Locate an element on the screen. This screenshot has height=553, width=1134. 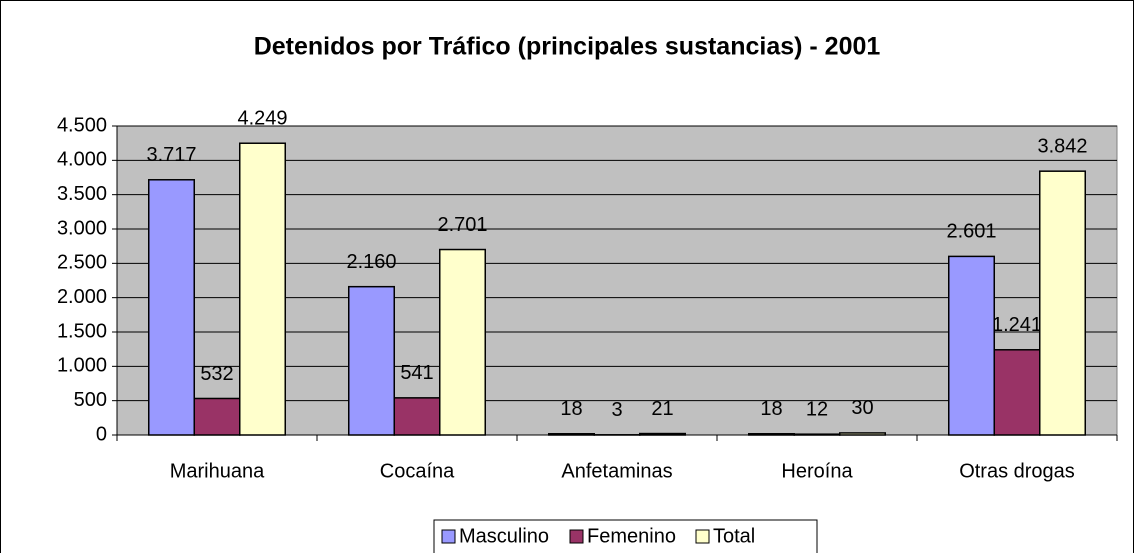
y-tick-label: 2.000 is located at coordinates (82, 297).